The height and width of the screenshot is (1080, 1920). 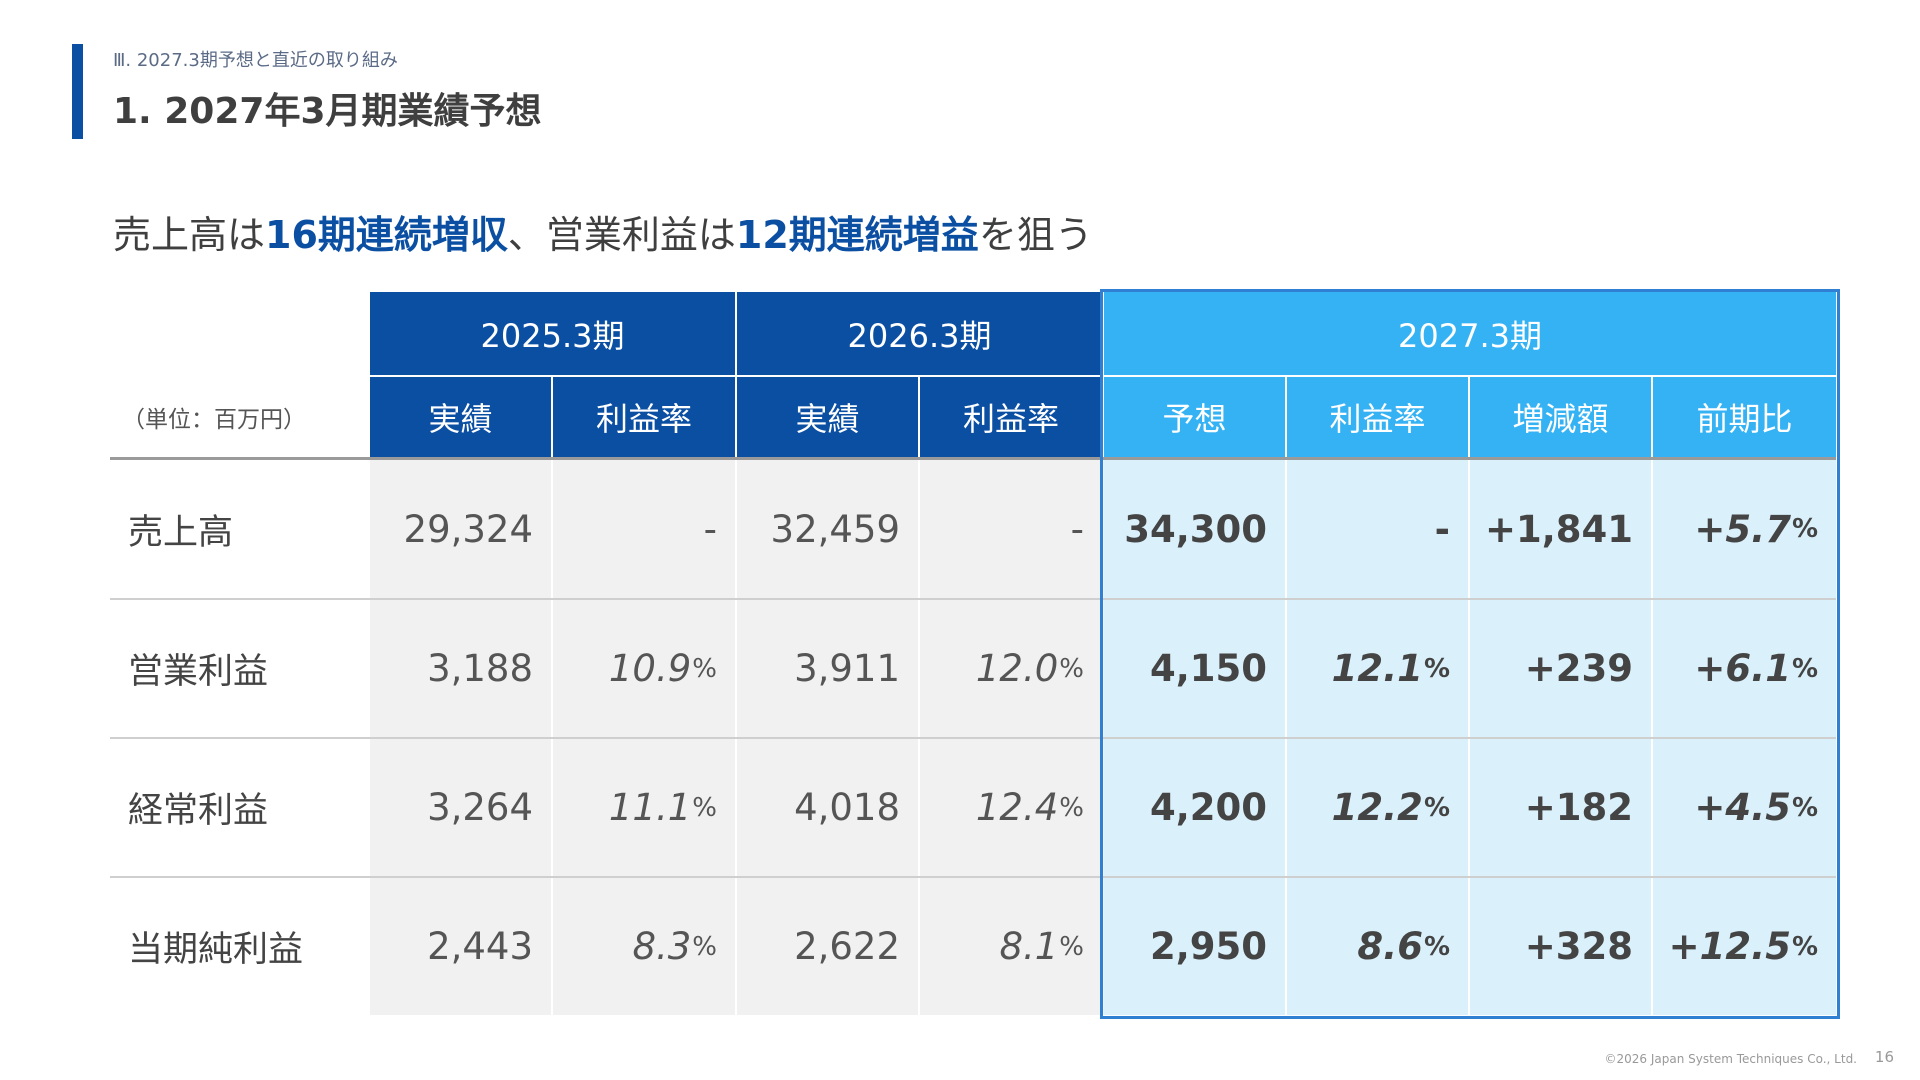 What do you see at coordinates (1558, 529) in the screenshot?
I see `sales-change-amount: +1,841` at bounding box center [1558, 529].